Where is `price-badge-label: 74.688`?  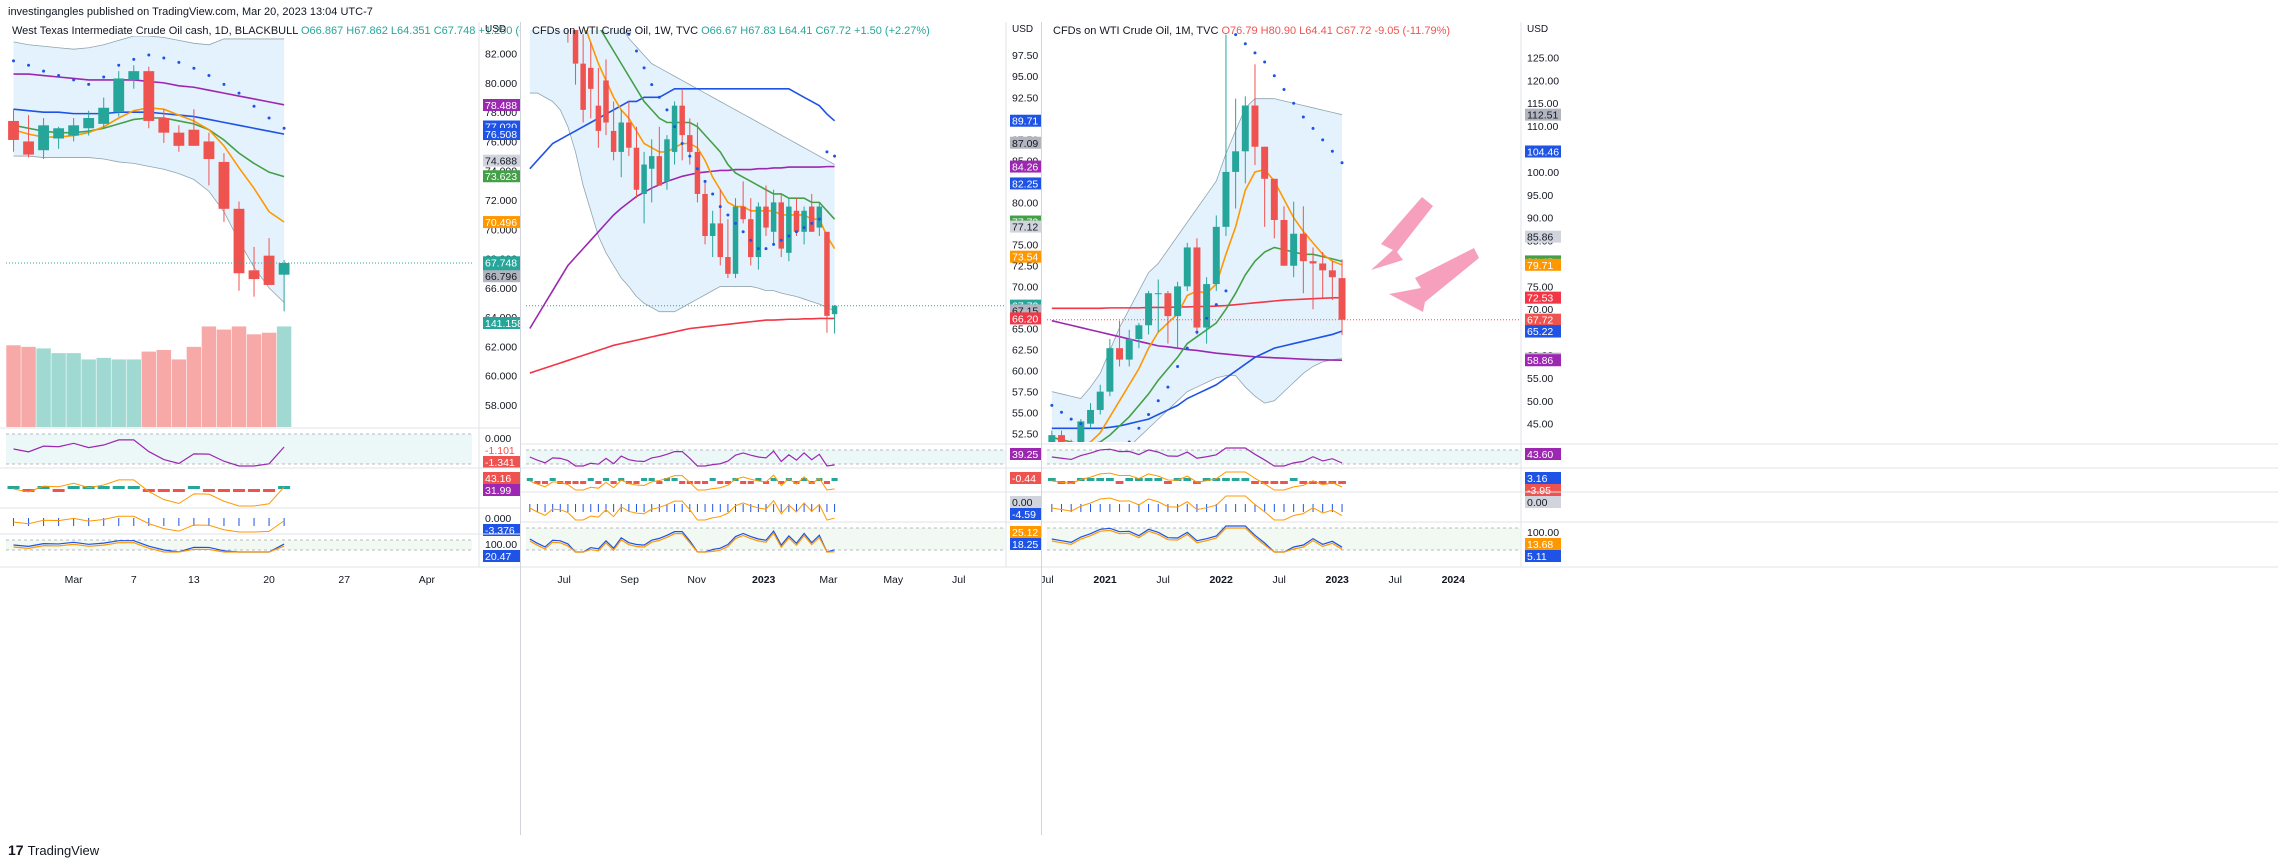 price-badge-label: 74.688 is located at coordinates (501, 162).